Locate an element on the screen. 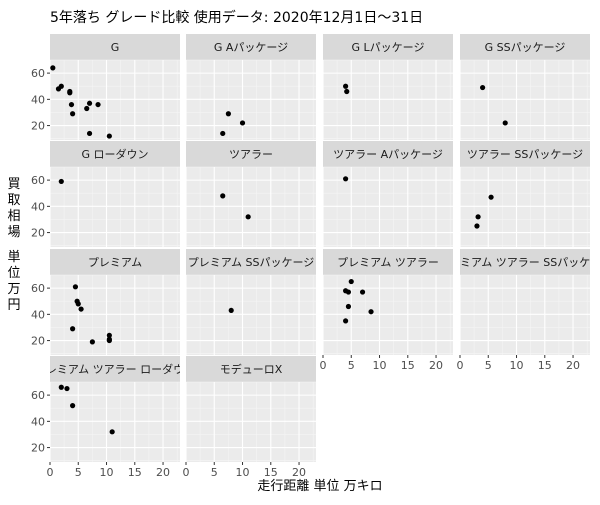  facet-label: プレミアム ツアラー SSパッケージ is located at coordinates (519, 262).